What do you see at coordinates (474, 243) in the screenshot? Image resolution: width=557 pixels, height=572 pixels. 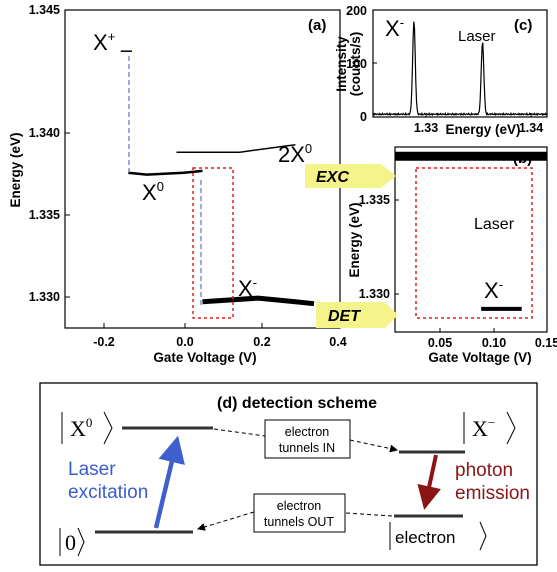 I see `highlight-box-b` at bounding box center [474, 243].